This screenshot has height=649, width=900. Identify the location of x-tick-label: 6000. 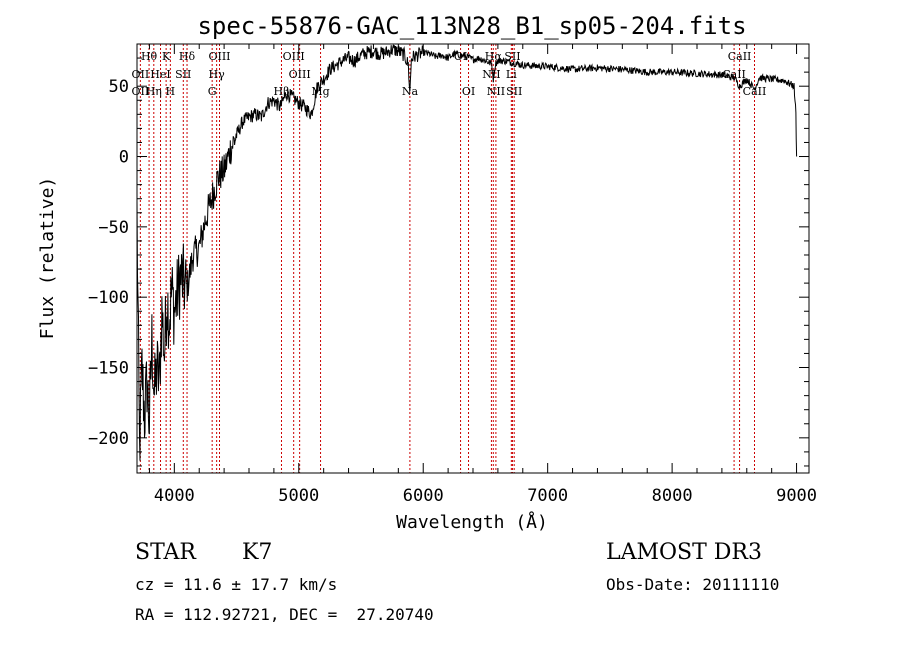
(423, 496).